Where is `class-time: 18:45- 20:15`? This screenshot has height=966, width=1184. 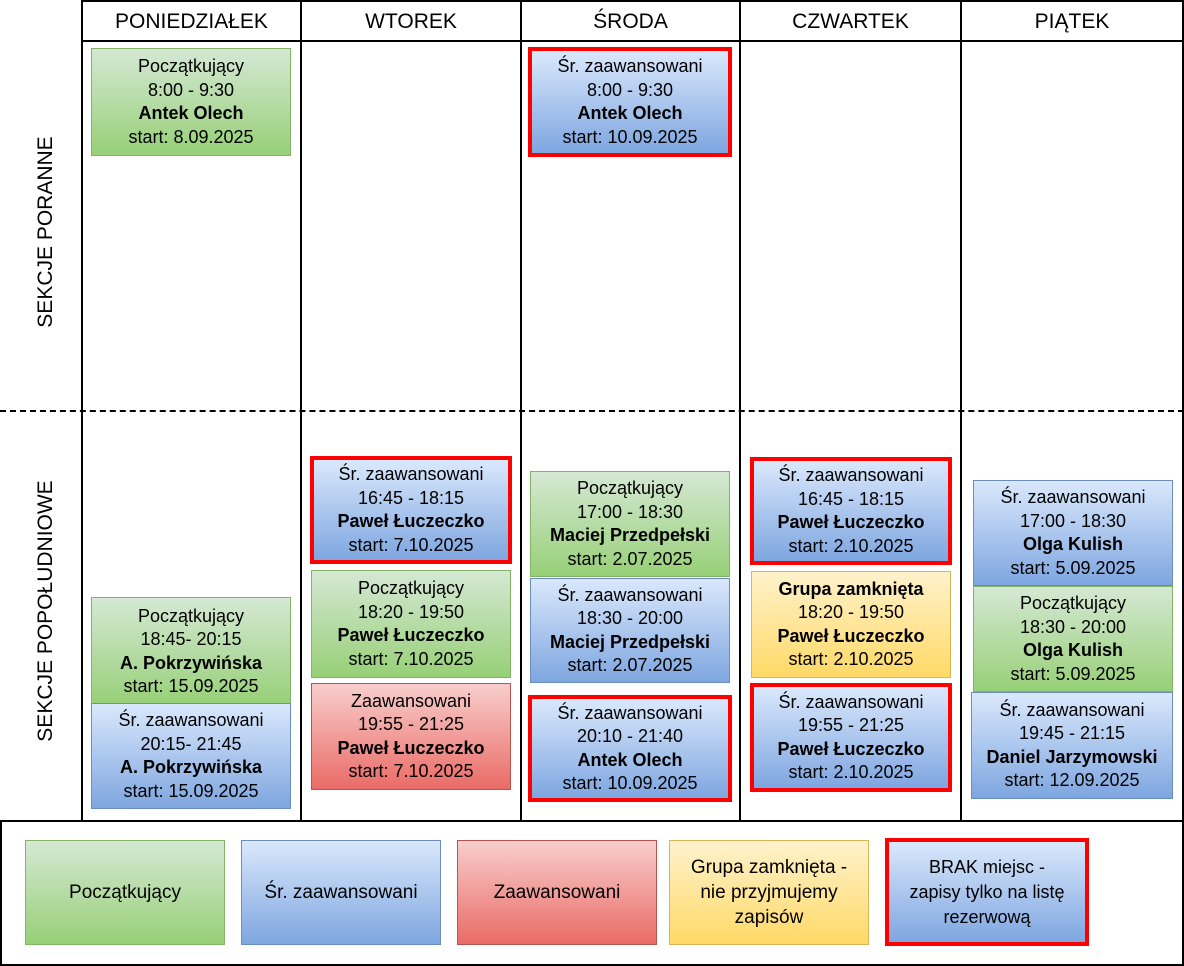
class-time: 18:45- 20:15 is located at coordinates (191, 639).